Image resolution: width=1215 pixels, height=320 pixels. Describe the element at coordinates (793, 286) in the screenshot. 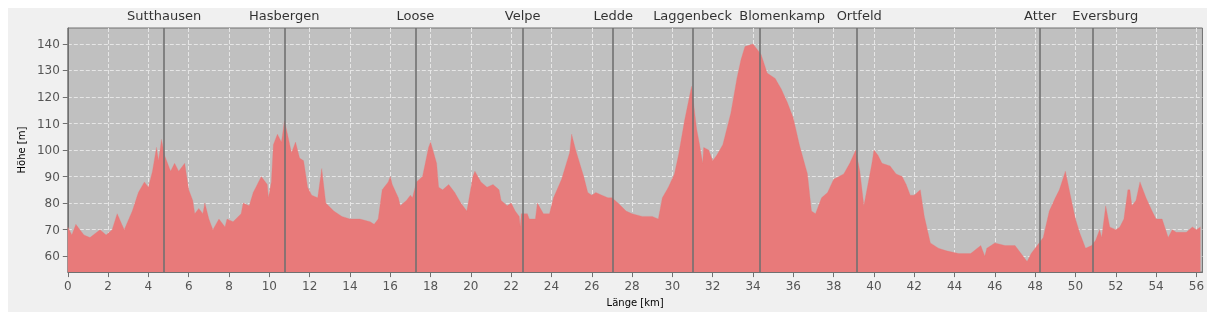

I see `x-tick-label: 36` at that location.